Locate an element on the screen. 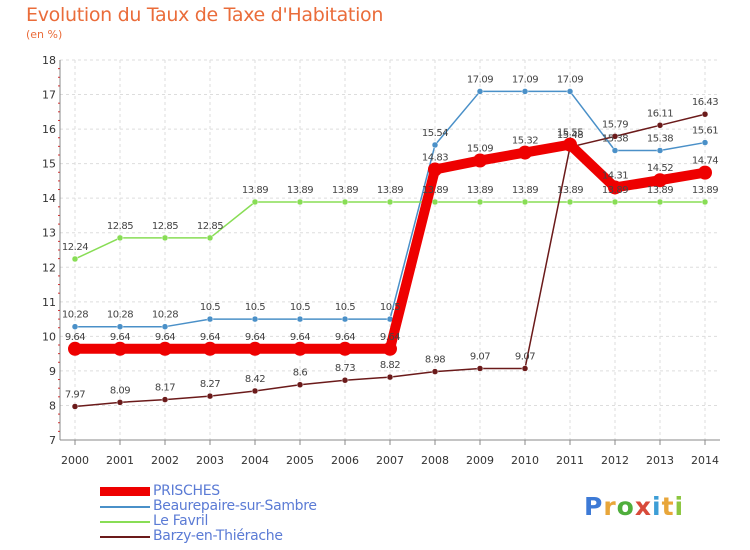  data-label-prisches: 15.55 is located at coordinates (570, 133).